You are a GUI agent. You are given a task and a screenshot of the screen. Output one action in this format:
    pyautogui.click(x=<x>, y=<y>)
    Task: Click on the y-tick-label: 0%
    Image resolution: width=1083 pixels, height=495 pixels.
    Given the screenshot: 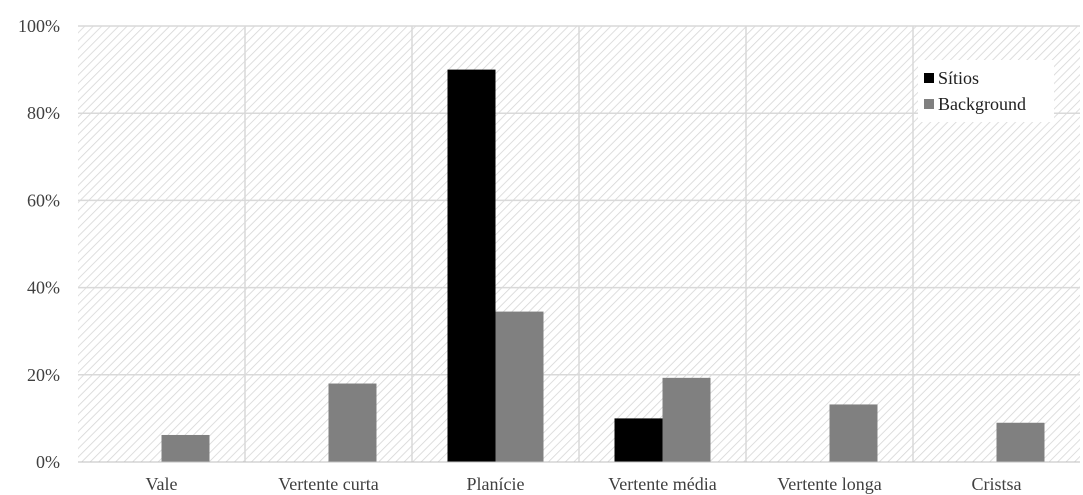 What is the action you would take?
    pyautogui.click(x=48, y=462)
    